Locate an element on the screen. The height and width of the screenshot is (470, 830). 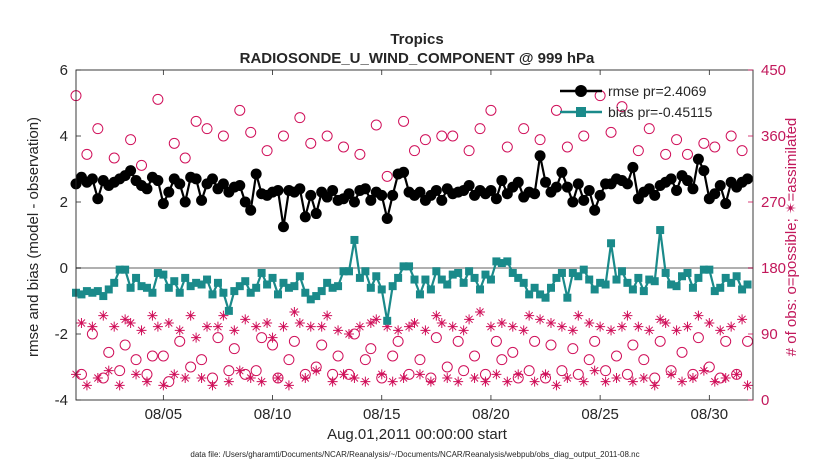
chart-title: Tropics is located at coordinates (416, 39).